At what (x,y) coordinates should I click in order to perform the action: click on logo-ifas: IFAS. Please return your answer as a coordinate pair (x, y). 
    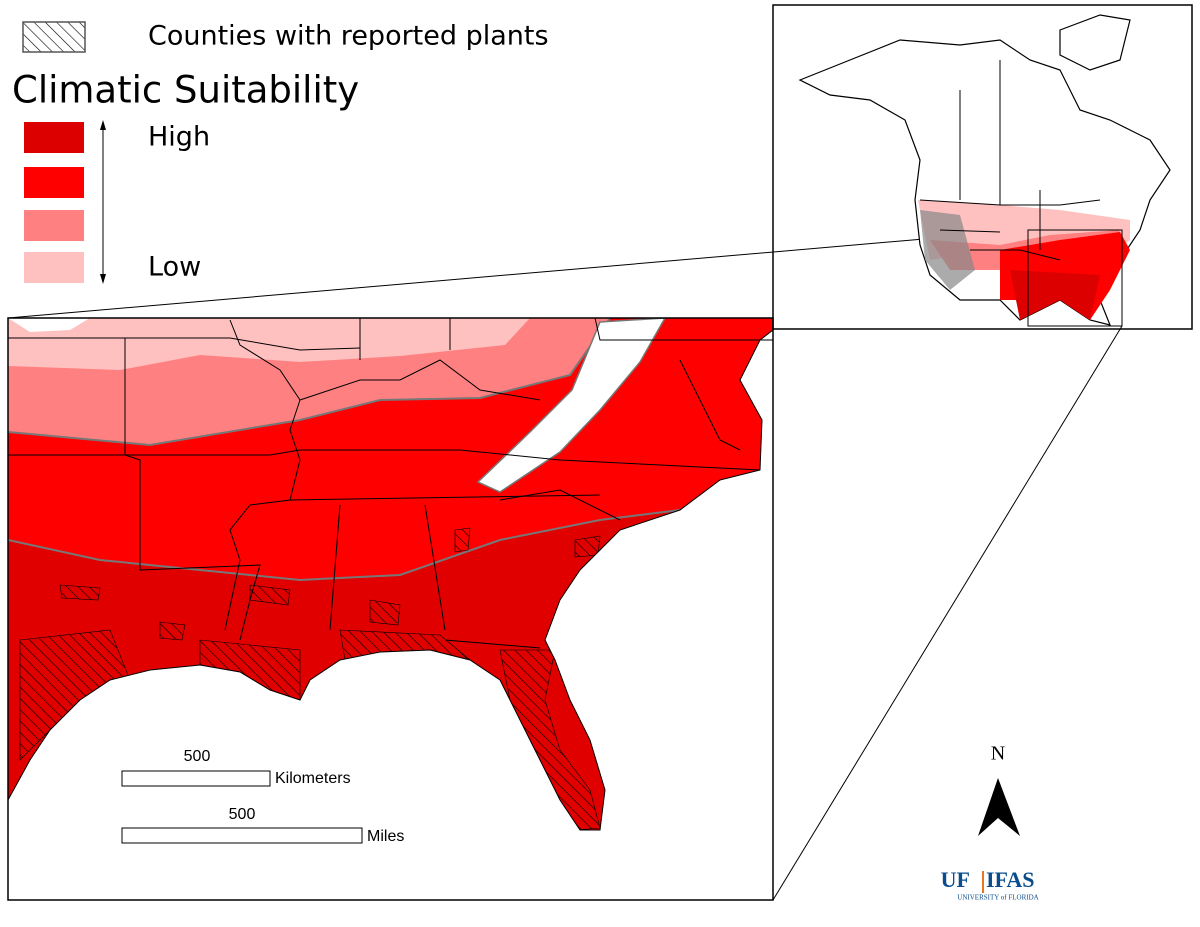
    Looking at the image, I should click on (1010, 879).